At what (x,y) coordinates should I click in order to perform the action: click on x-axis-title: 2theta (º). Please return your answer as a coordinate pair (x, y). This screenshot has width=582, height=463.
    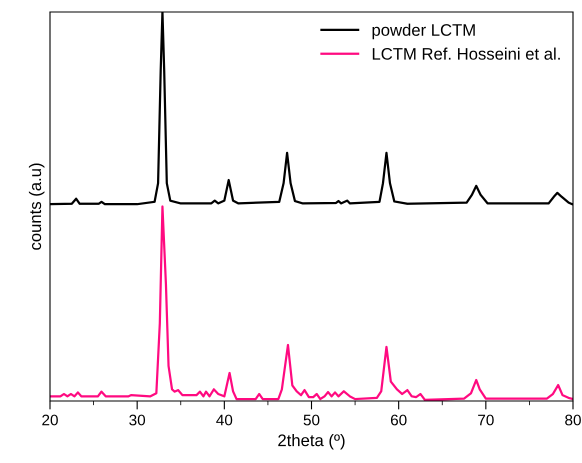
    Looking at the image, I should click on (311, 442).